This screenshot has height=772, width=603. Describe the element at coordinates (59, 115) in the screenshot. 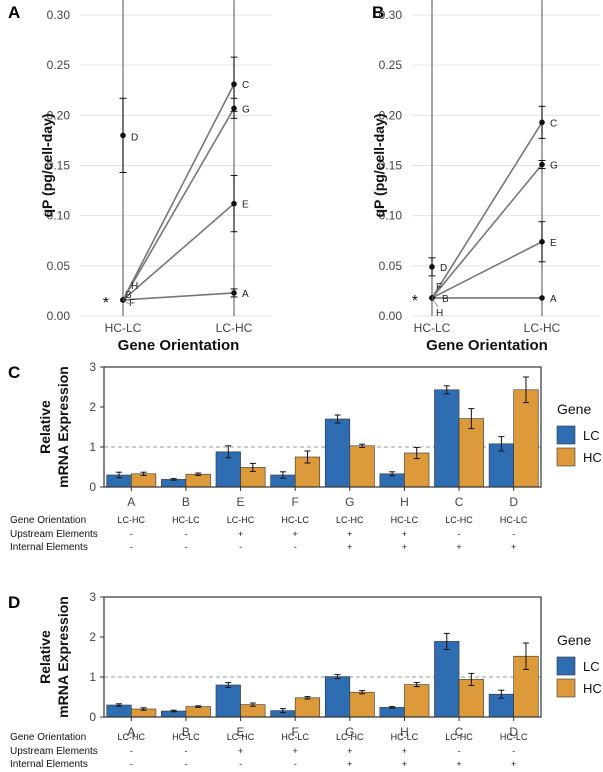

I see `y-tick-label: 0.20` at that location.